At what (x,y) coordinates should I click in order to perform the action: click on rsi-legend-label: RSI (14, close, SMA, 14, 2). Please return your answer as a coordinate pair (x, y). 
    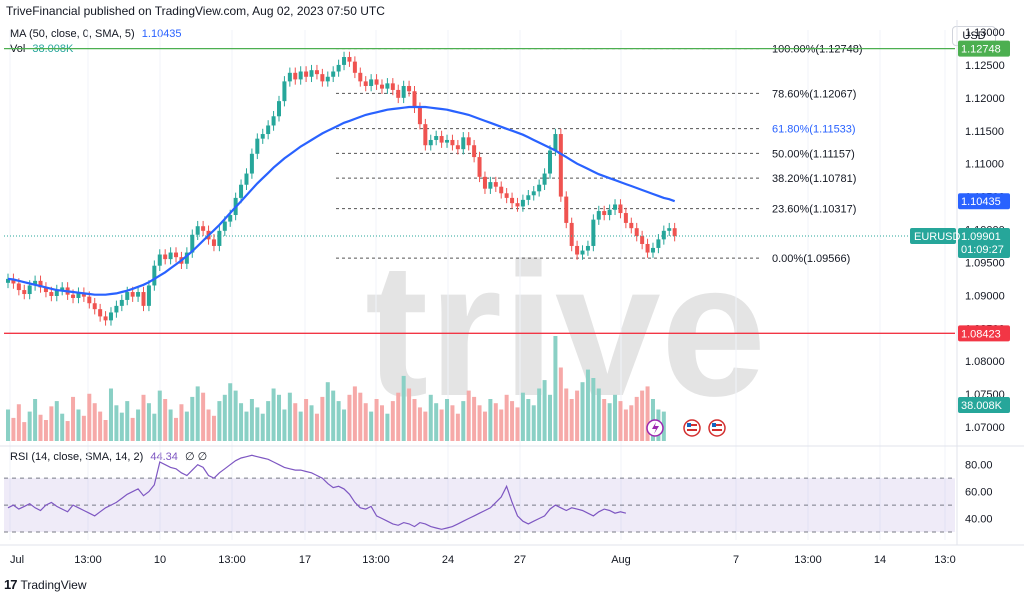
    Looking at the image, I should click on (77, 457).